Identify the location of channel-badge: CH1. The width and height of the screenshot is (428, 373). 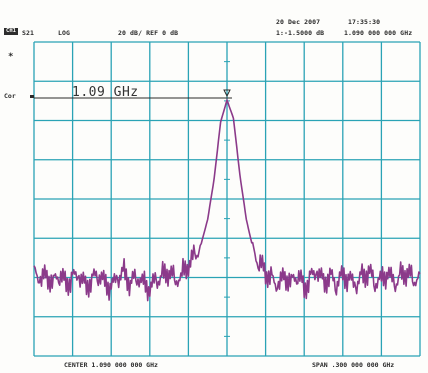
(11, 31).